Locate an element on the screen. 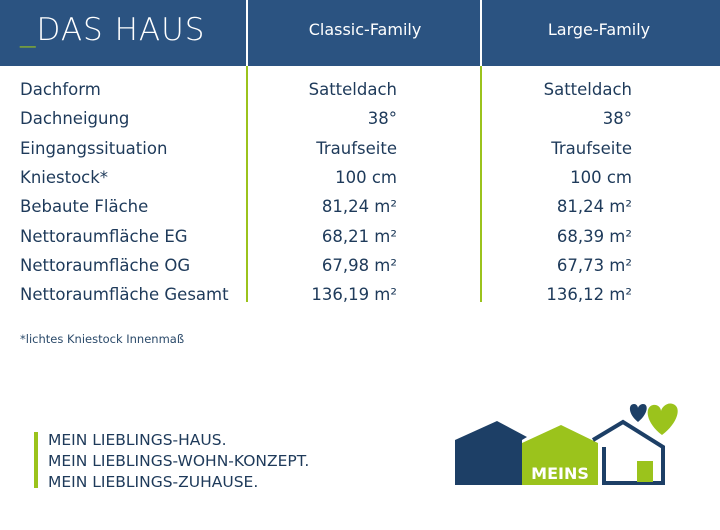 Image resolution: width=720 pixels, height=530 pixels. row-label: Kniestock* is located at coordinates (64, 177).